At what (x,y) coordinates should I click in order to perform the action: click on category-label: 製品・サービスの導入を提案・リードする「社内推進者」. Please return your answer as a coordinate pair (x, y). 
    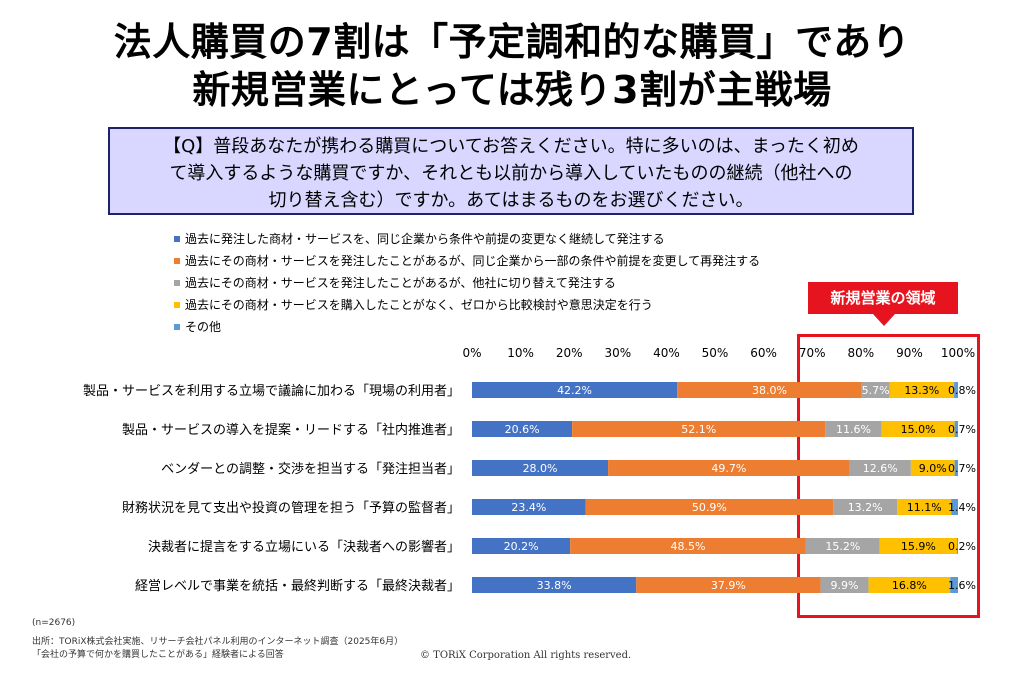
    Looking at the image, I should click on (291, 430).